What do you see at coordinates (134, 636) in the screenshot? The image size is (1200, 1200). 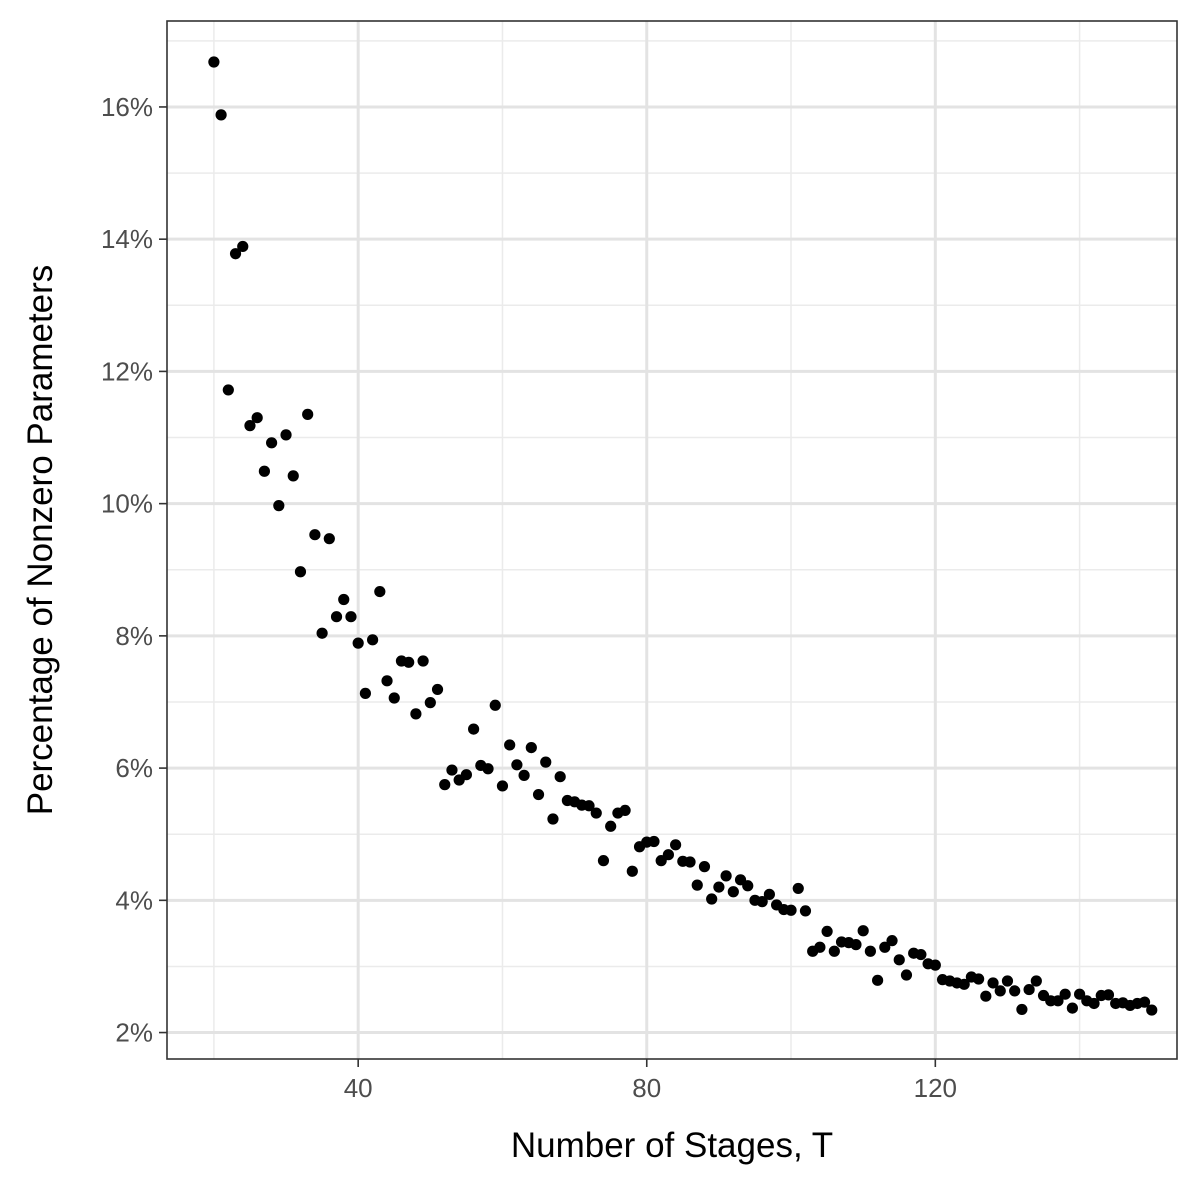 I see `y-tick-label: 8%` at bounding box center [134, 636].